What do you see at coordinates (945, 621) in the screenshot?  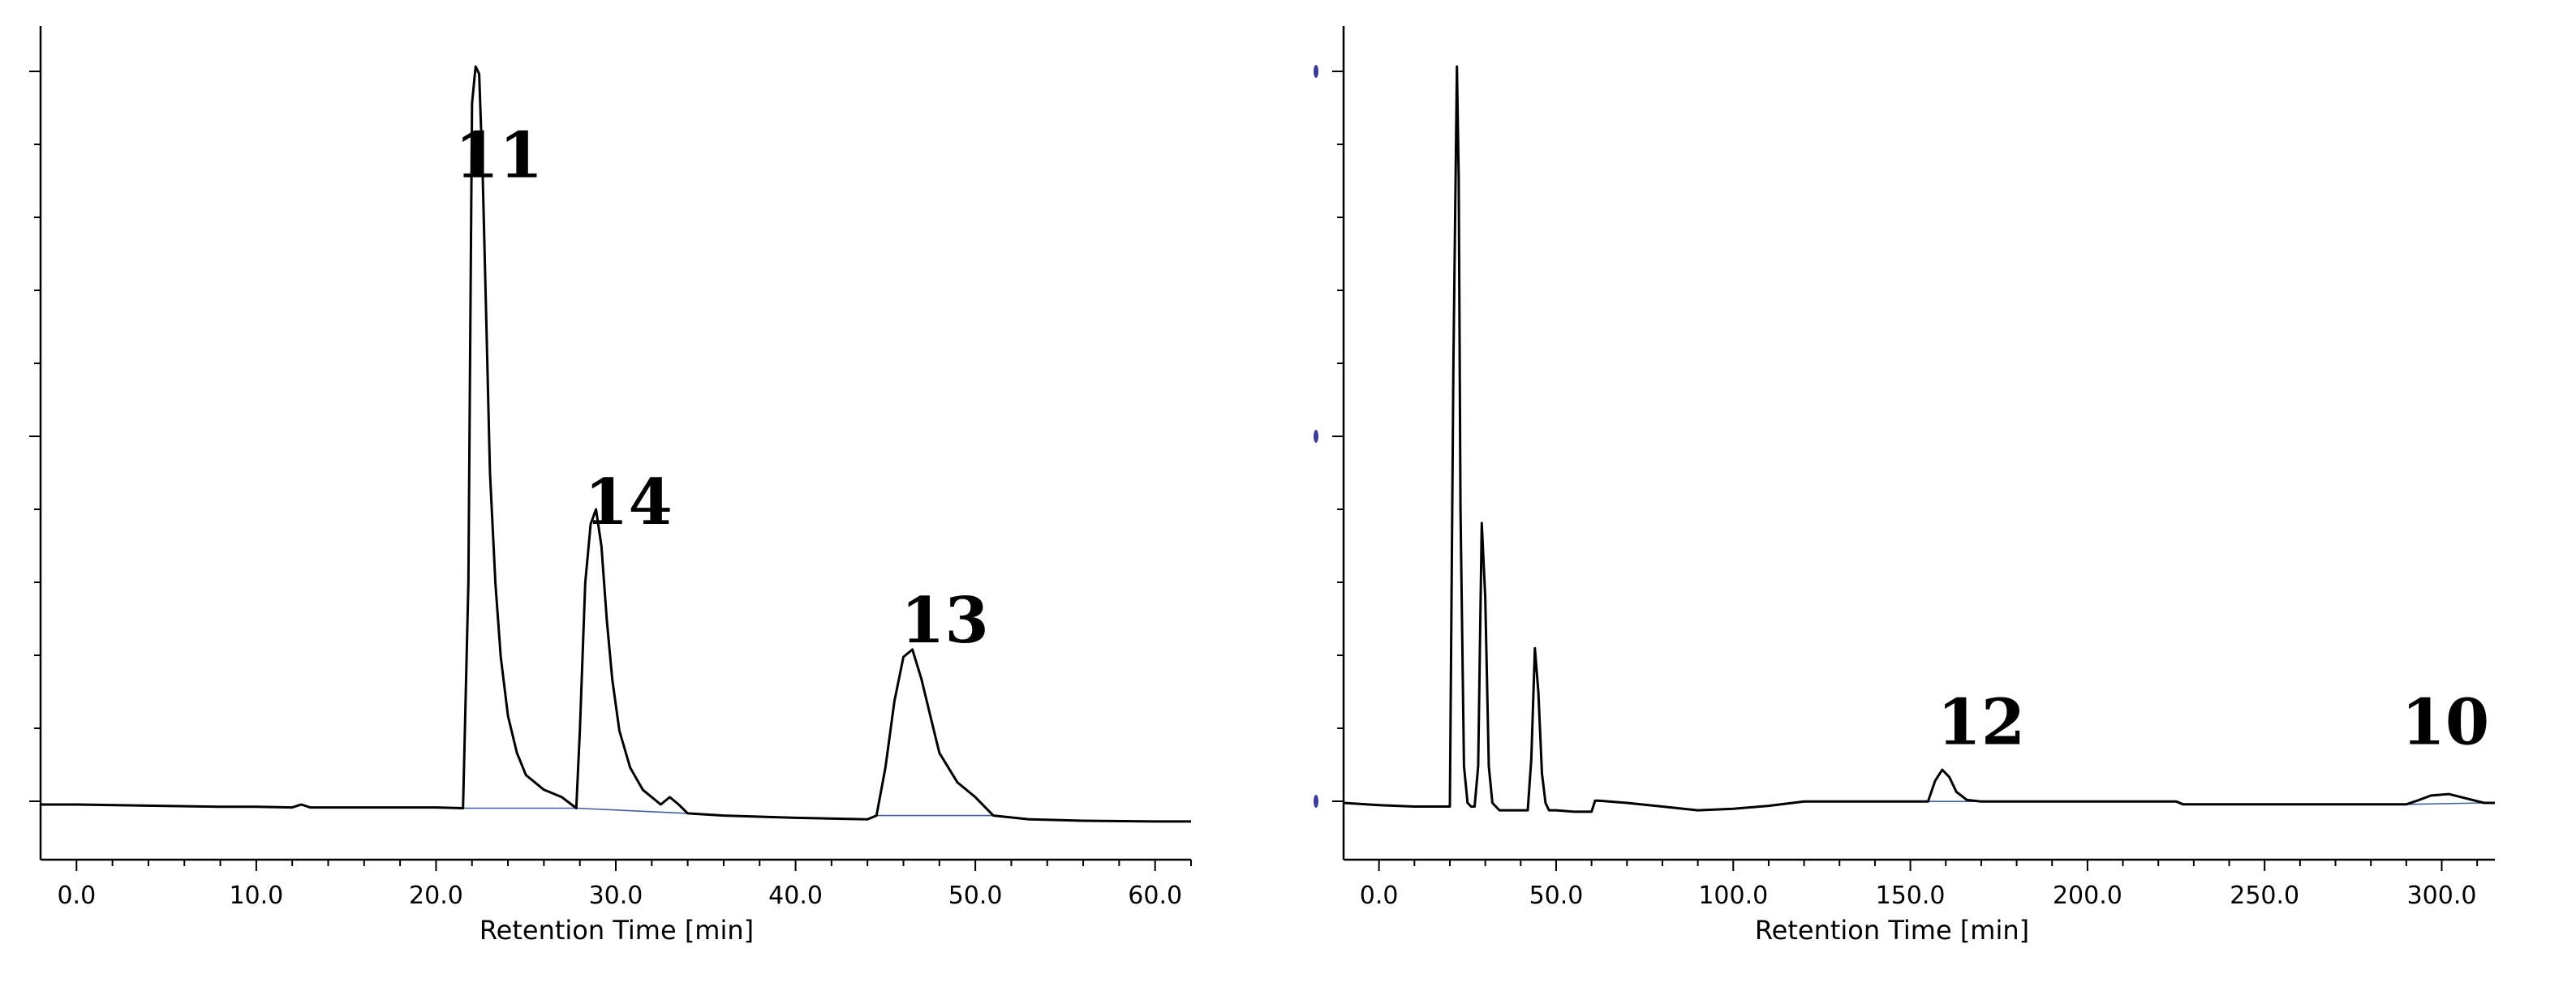 I see `left-peak-label: 13` at bounding box center [945, 621].